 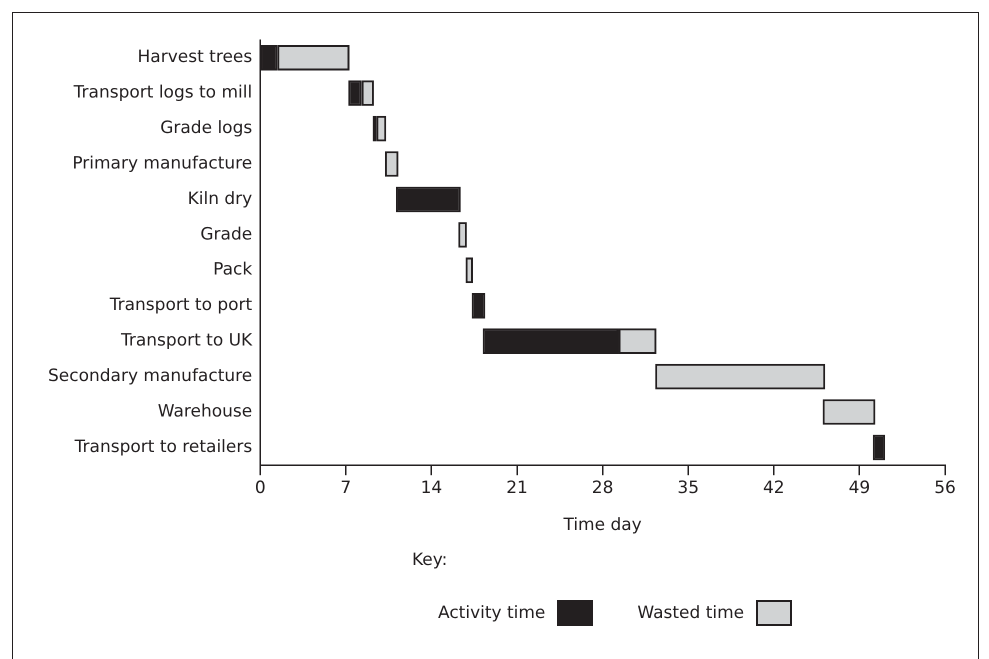 I want to click on y-tick-label: Transport to UK, so click(x=187, y=340).